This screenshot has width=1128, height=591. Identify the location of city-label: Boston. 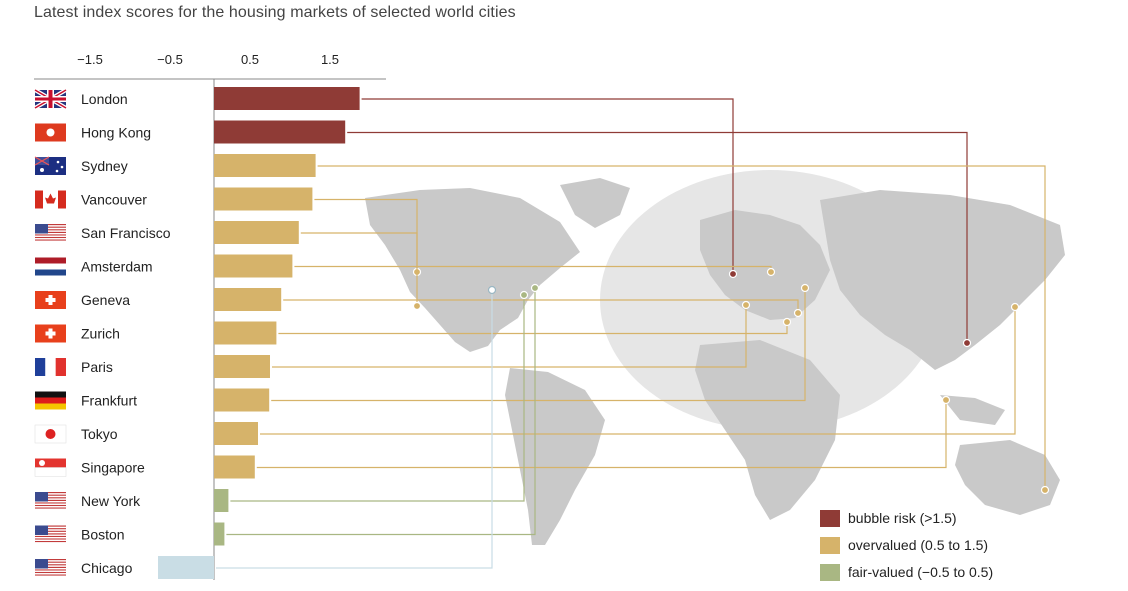
(103, 535).